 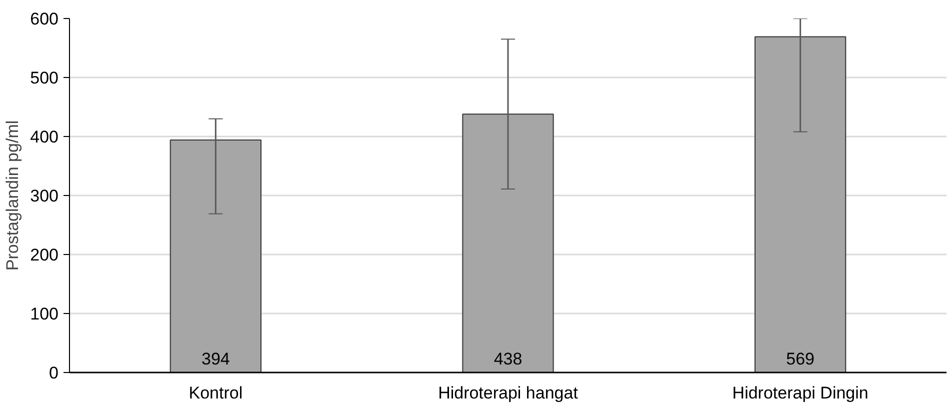 What do you see at coordinates (215, 359) in the screenshot?
I see `data-label: 394` at bounding box center [215, 359].